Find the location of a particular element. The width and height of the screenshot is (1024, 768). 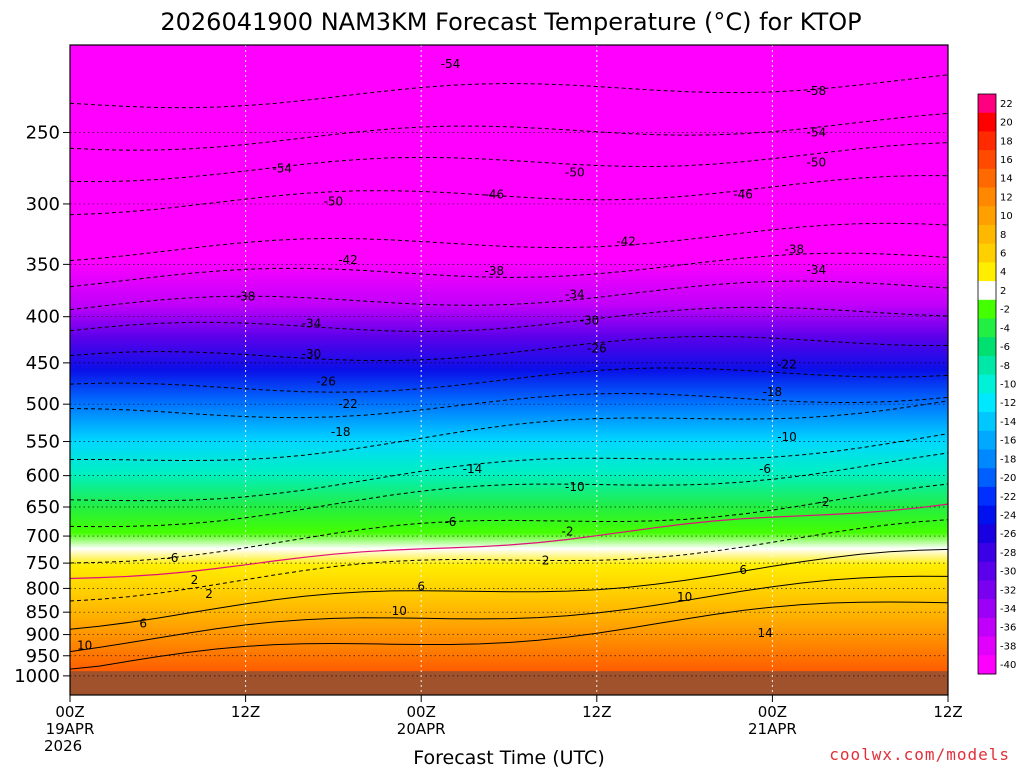

colorbar-label: 8 is located at coordinates (1003, 235).